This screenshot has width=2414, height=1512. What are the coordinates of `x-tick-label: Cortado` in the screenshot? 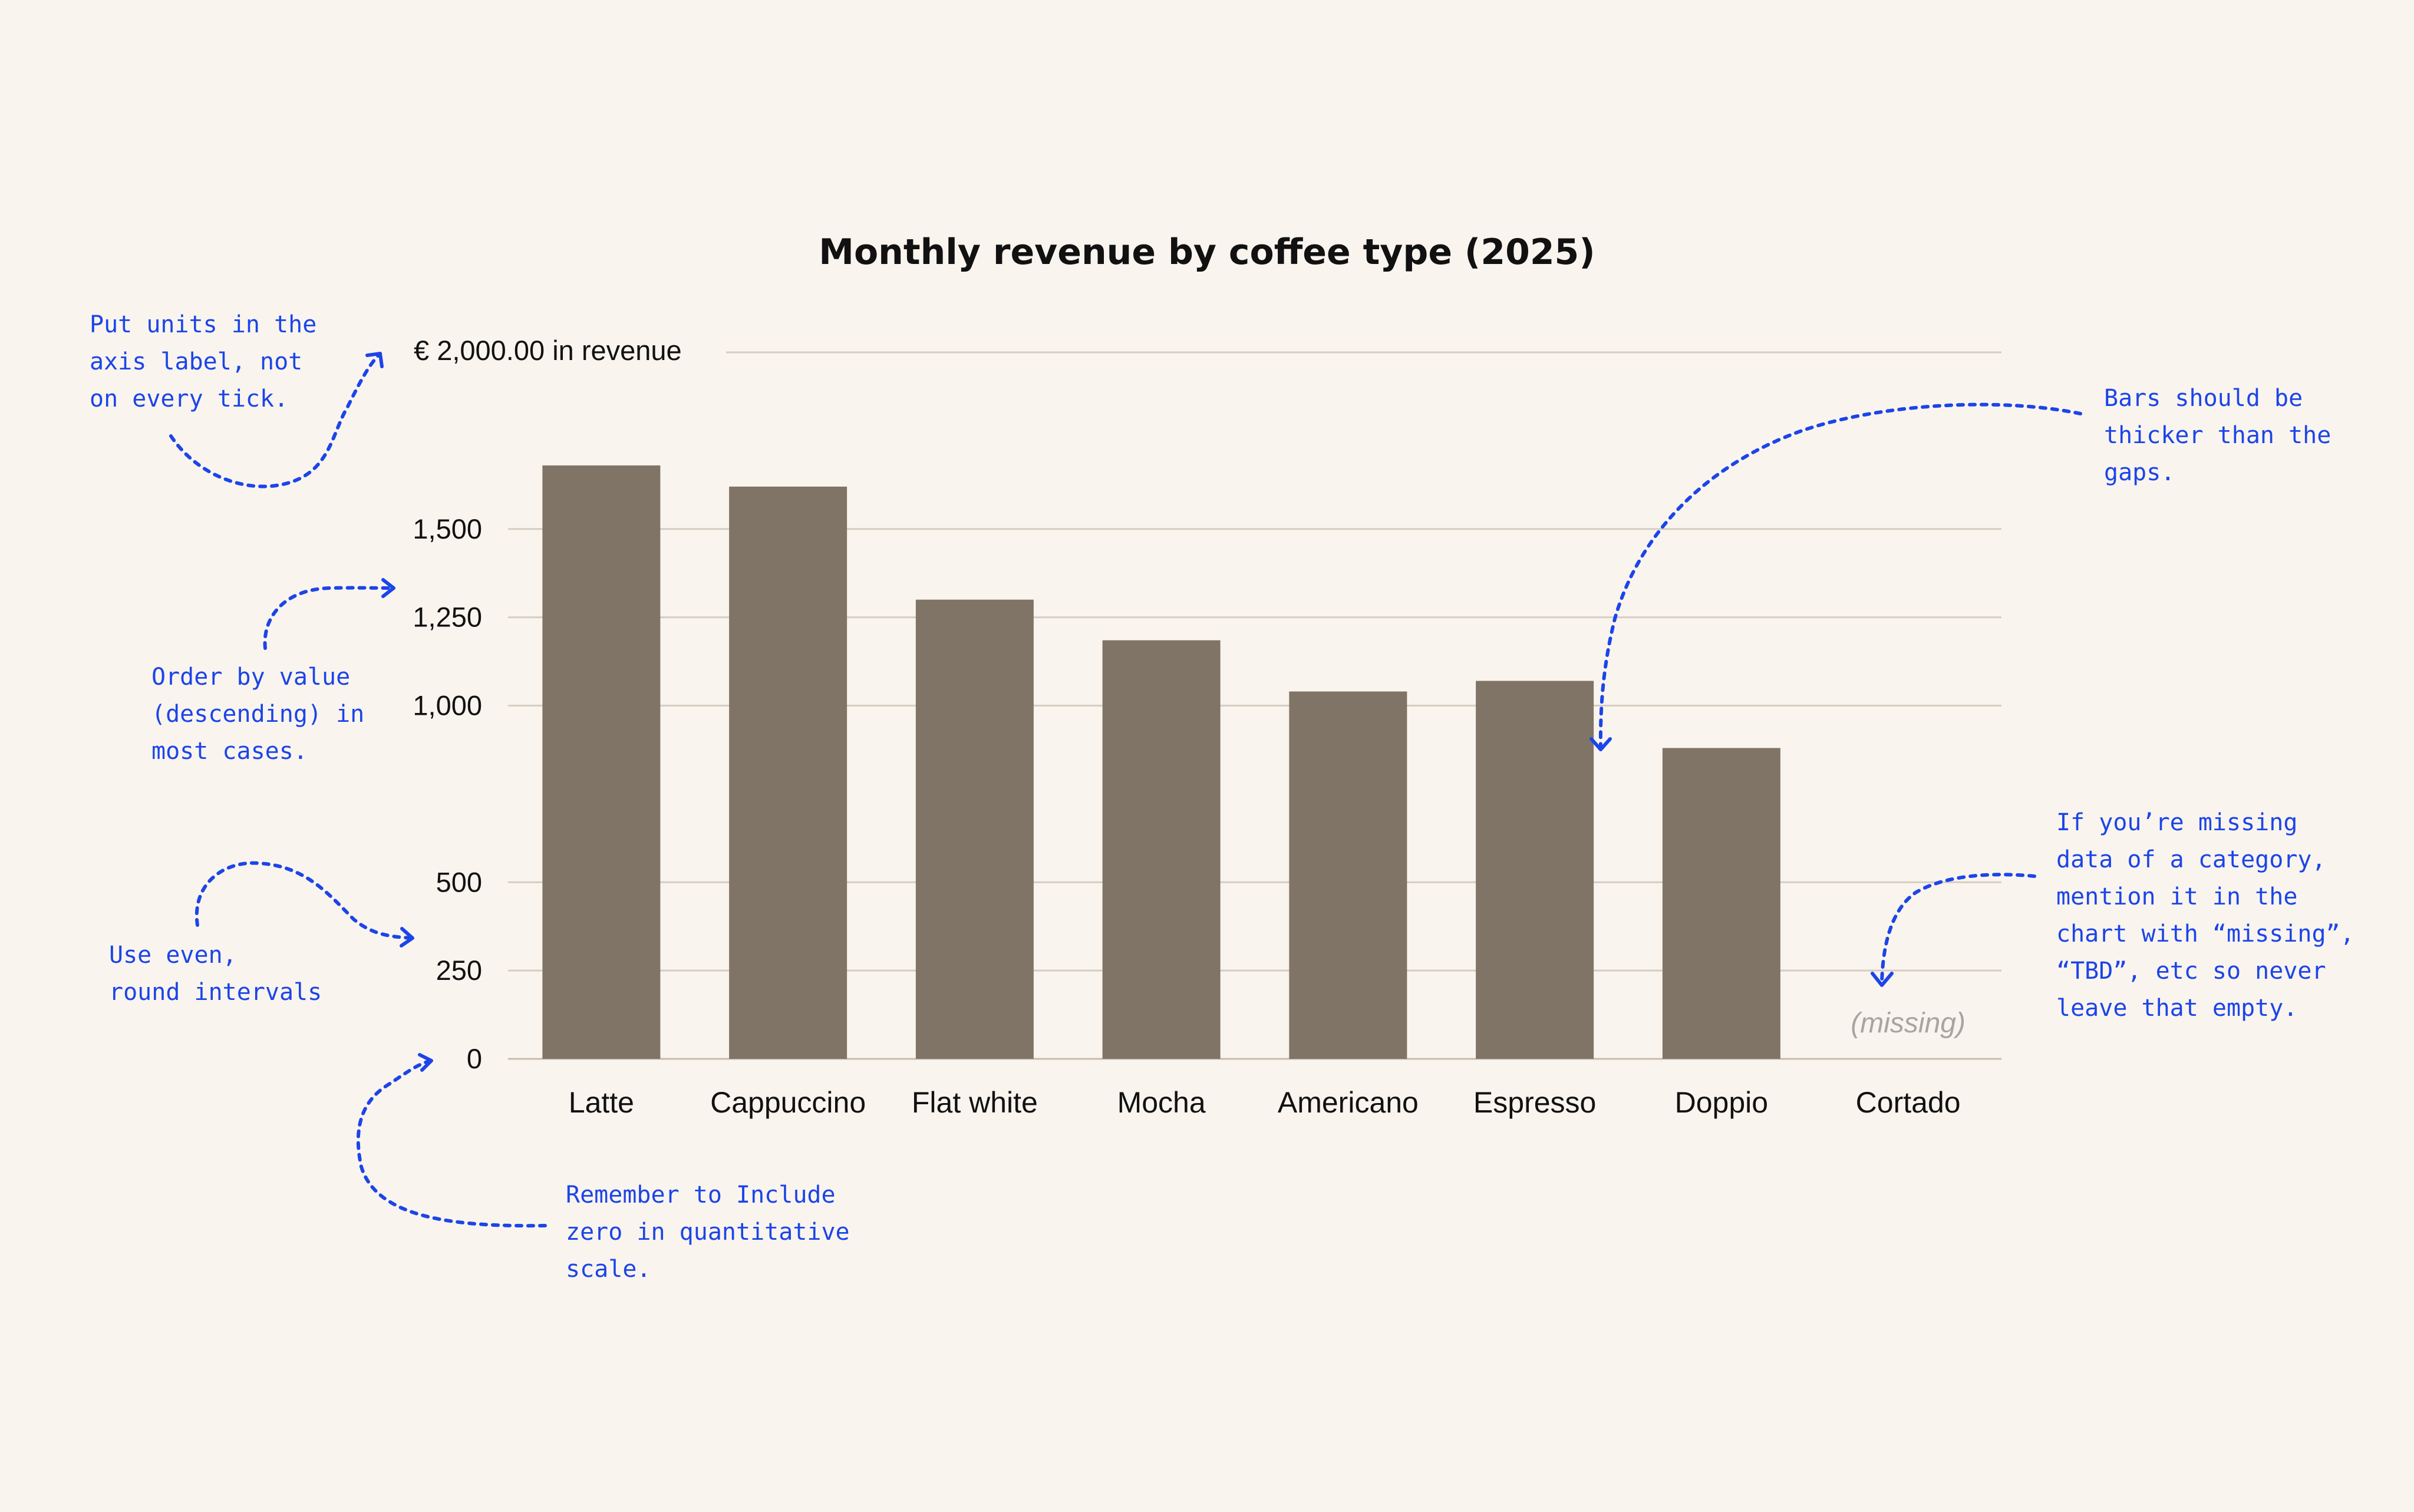 It's located at (1908, 1102).